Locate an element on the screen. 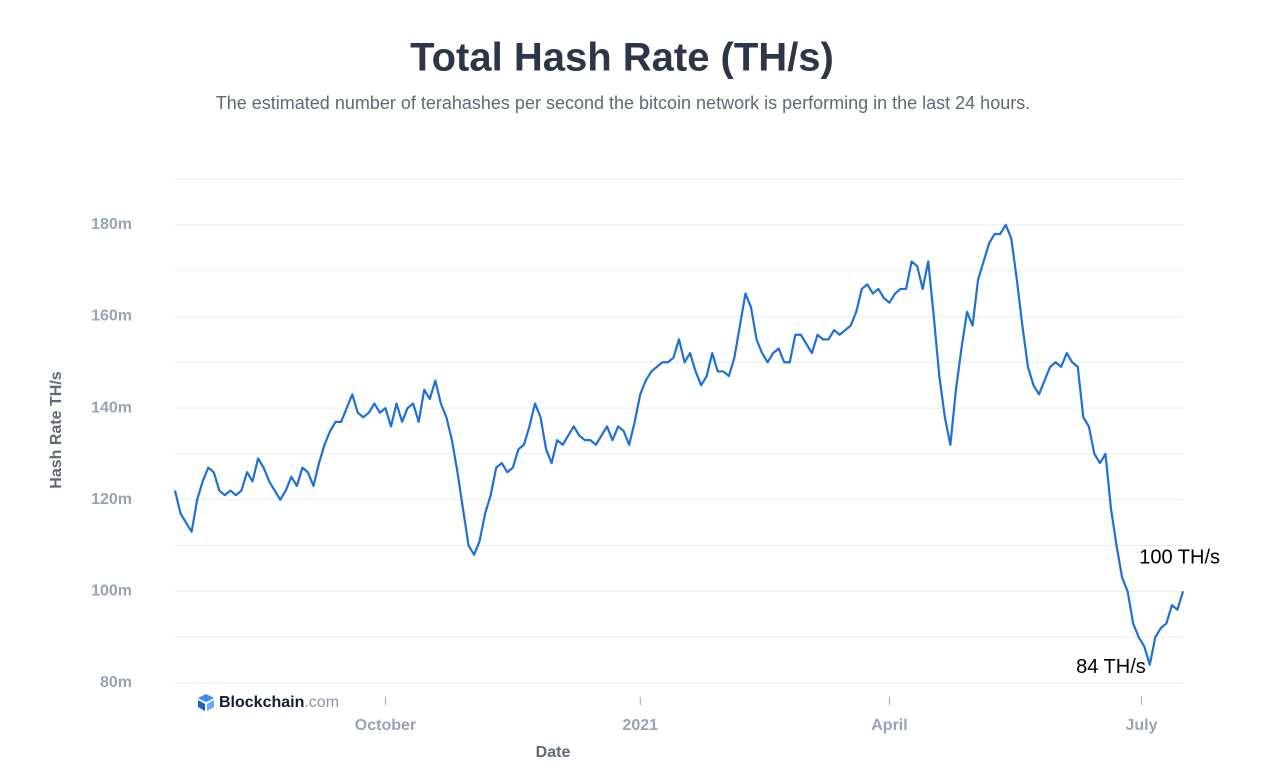 Image resolution: width=1280 pixels, height=781 pixels. annotation: 100 TH/s is located at coordinates (1179, 558).